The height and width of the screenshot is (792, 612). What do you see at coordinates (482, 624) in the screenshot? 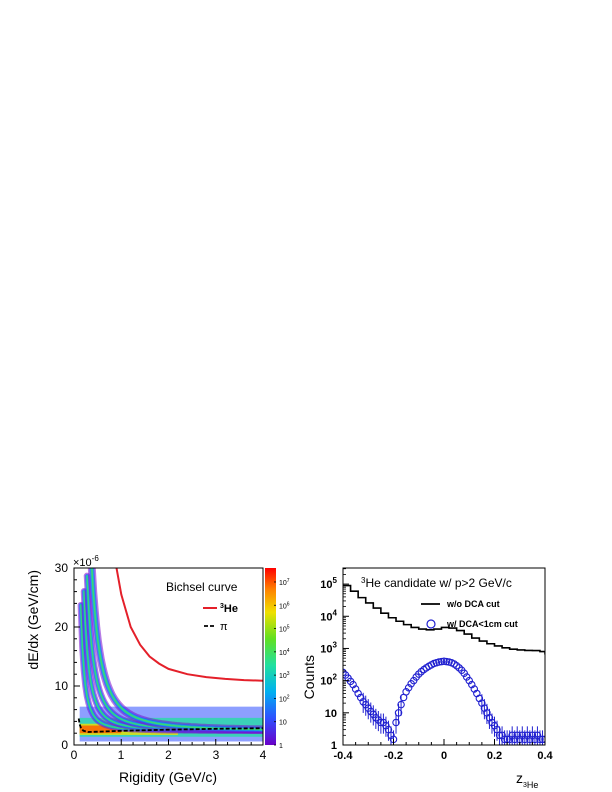
I see `legend-w-dca-label: w/ DCA<1cm cut` at bounding box center [482, 624].